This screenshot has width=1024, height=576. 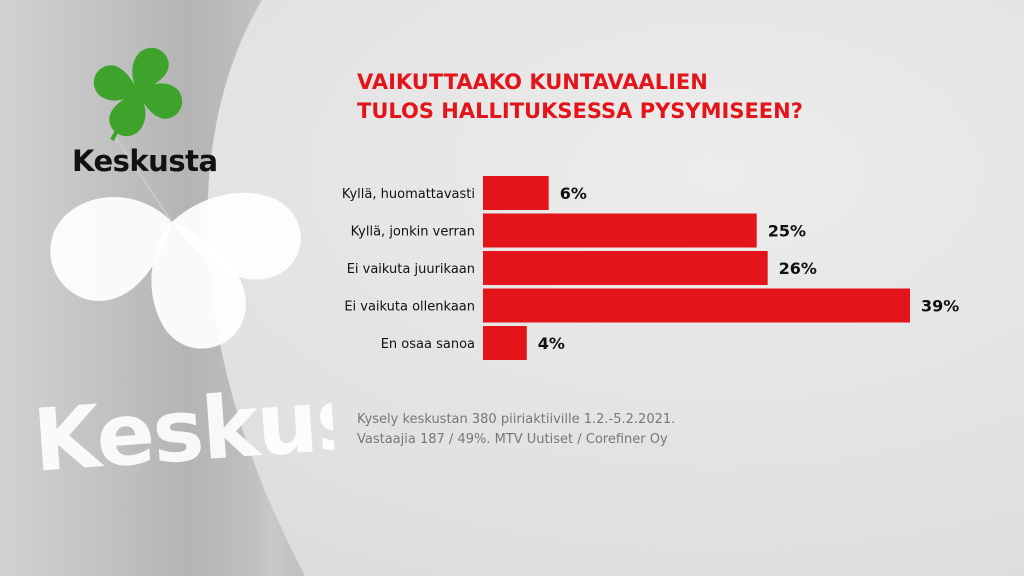 I want to click on category-label: Ei vaikuta ollenkaan, so click(x=409, y=307).